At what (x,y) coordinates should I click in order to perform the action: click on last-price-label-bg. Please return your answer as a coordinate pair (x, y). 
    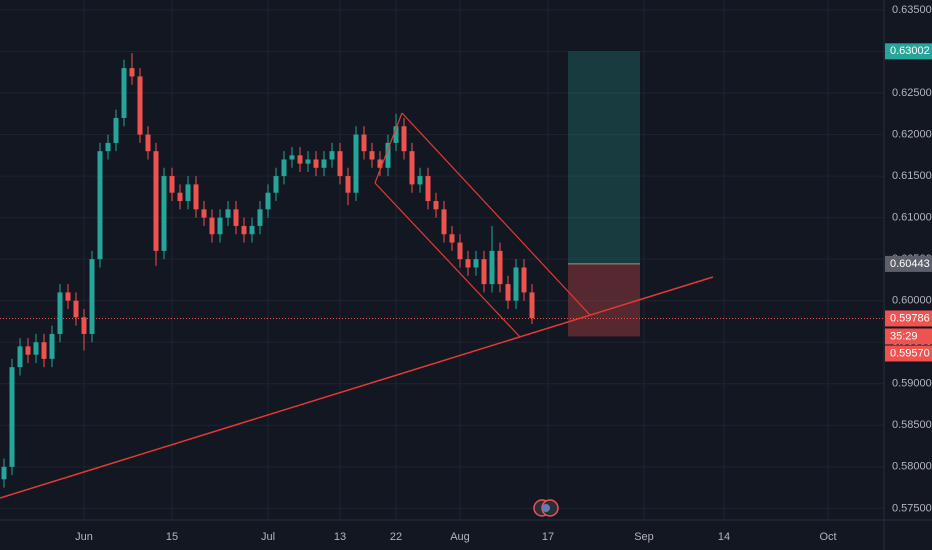
    Looking at the image, I should click on (908, 318).